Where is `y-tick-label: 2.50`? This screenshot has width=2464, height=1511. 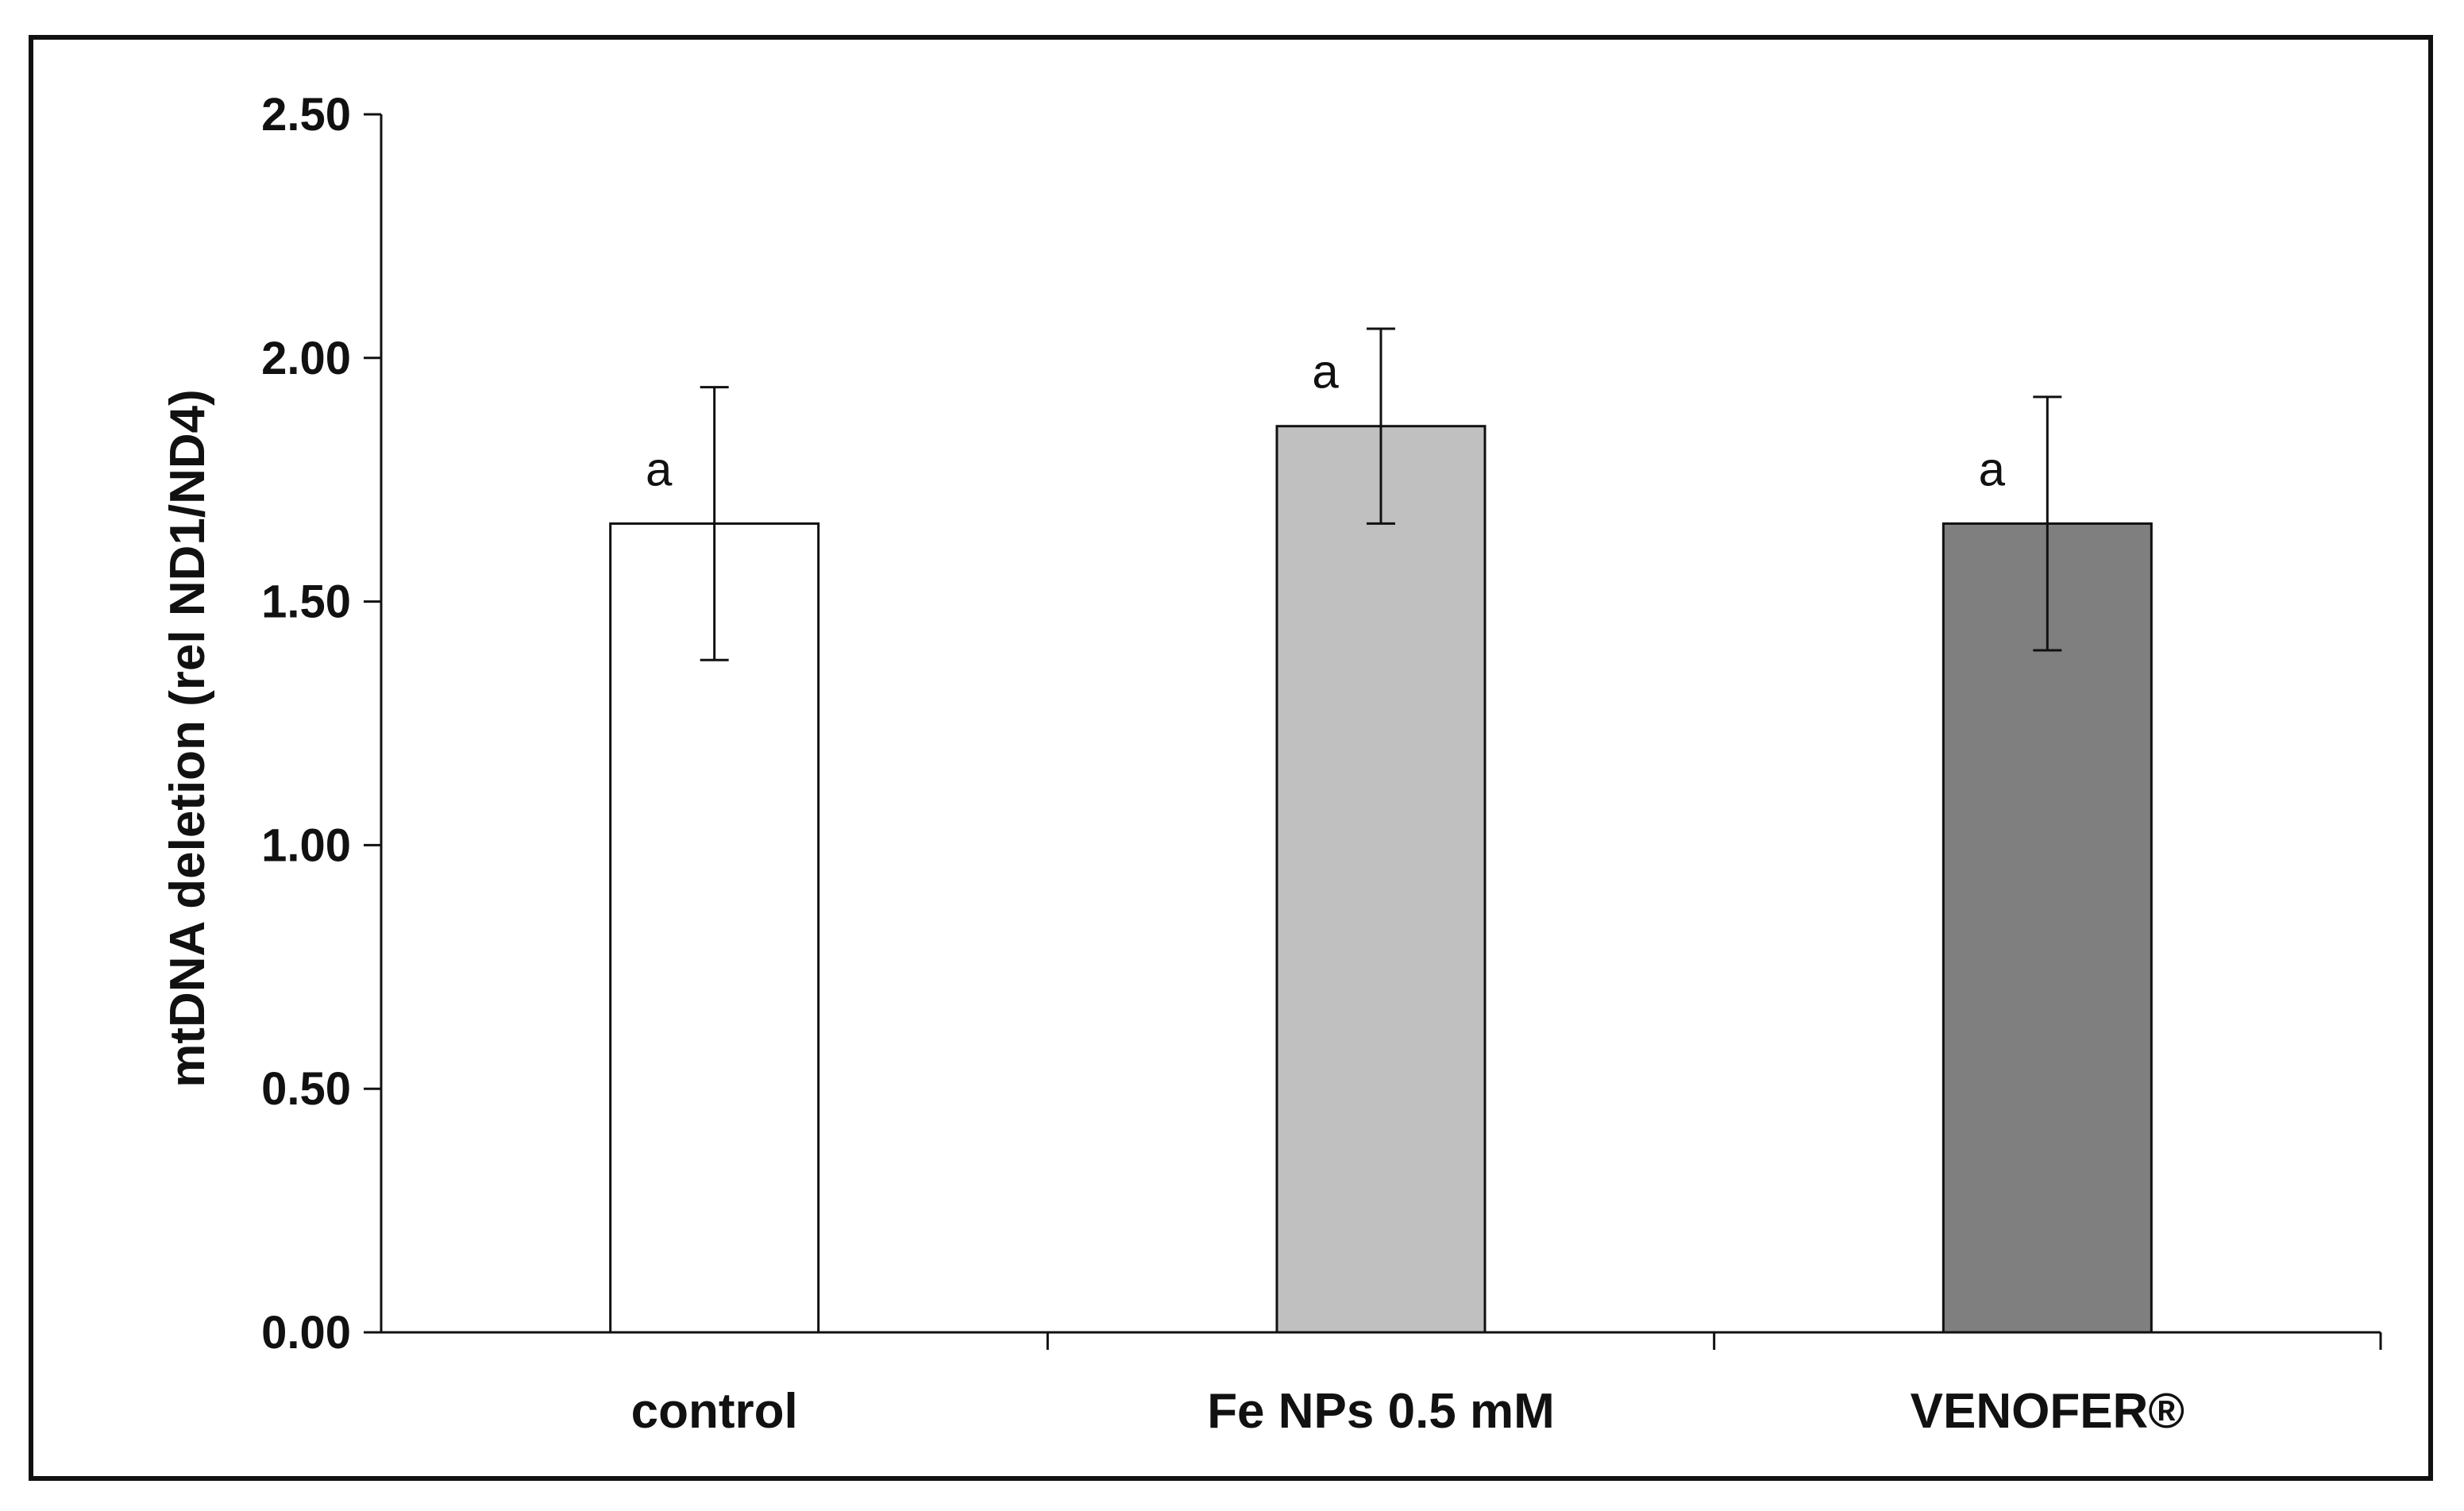 y-tick-label: 2.50 is located at coordinates (306, 115).